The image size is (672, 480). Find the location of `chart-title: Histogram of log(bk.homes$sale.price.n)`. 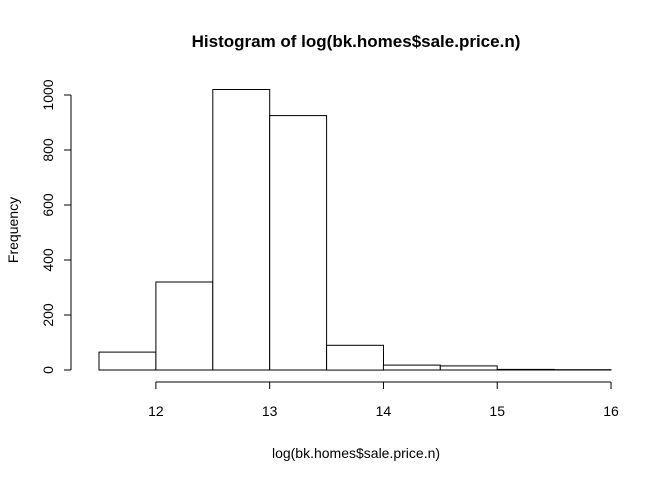

chart-title: Histogram of log(bk.homes$sale.price.n) is located at coordinates (356, 41).